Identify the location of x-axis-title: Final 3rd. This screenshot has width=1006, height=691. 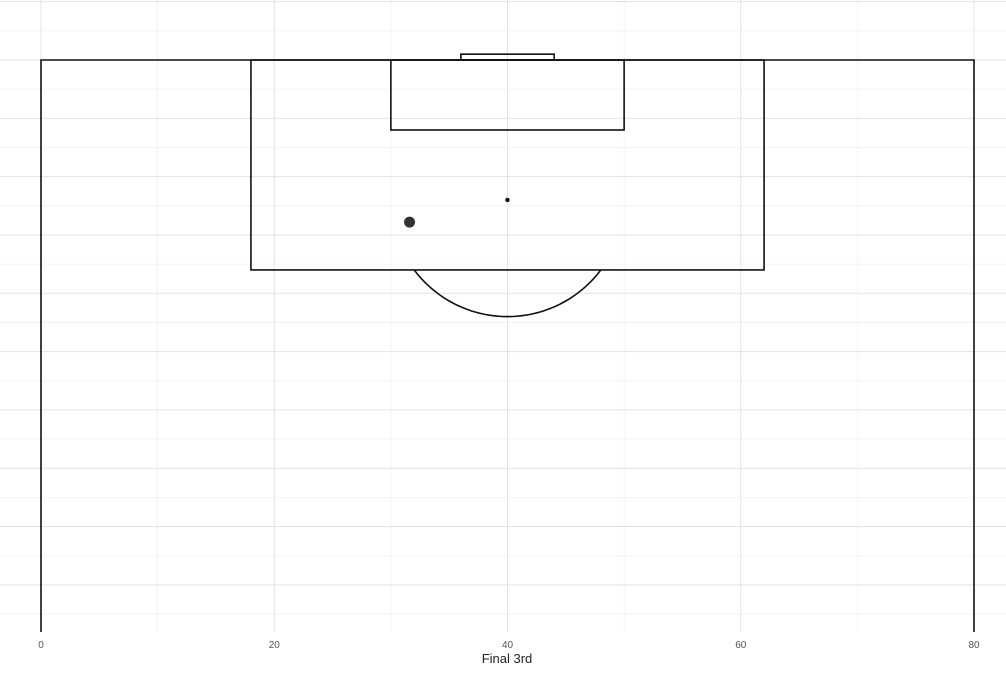
(507, 658).